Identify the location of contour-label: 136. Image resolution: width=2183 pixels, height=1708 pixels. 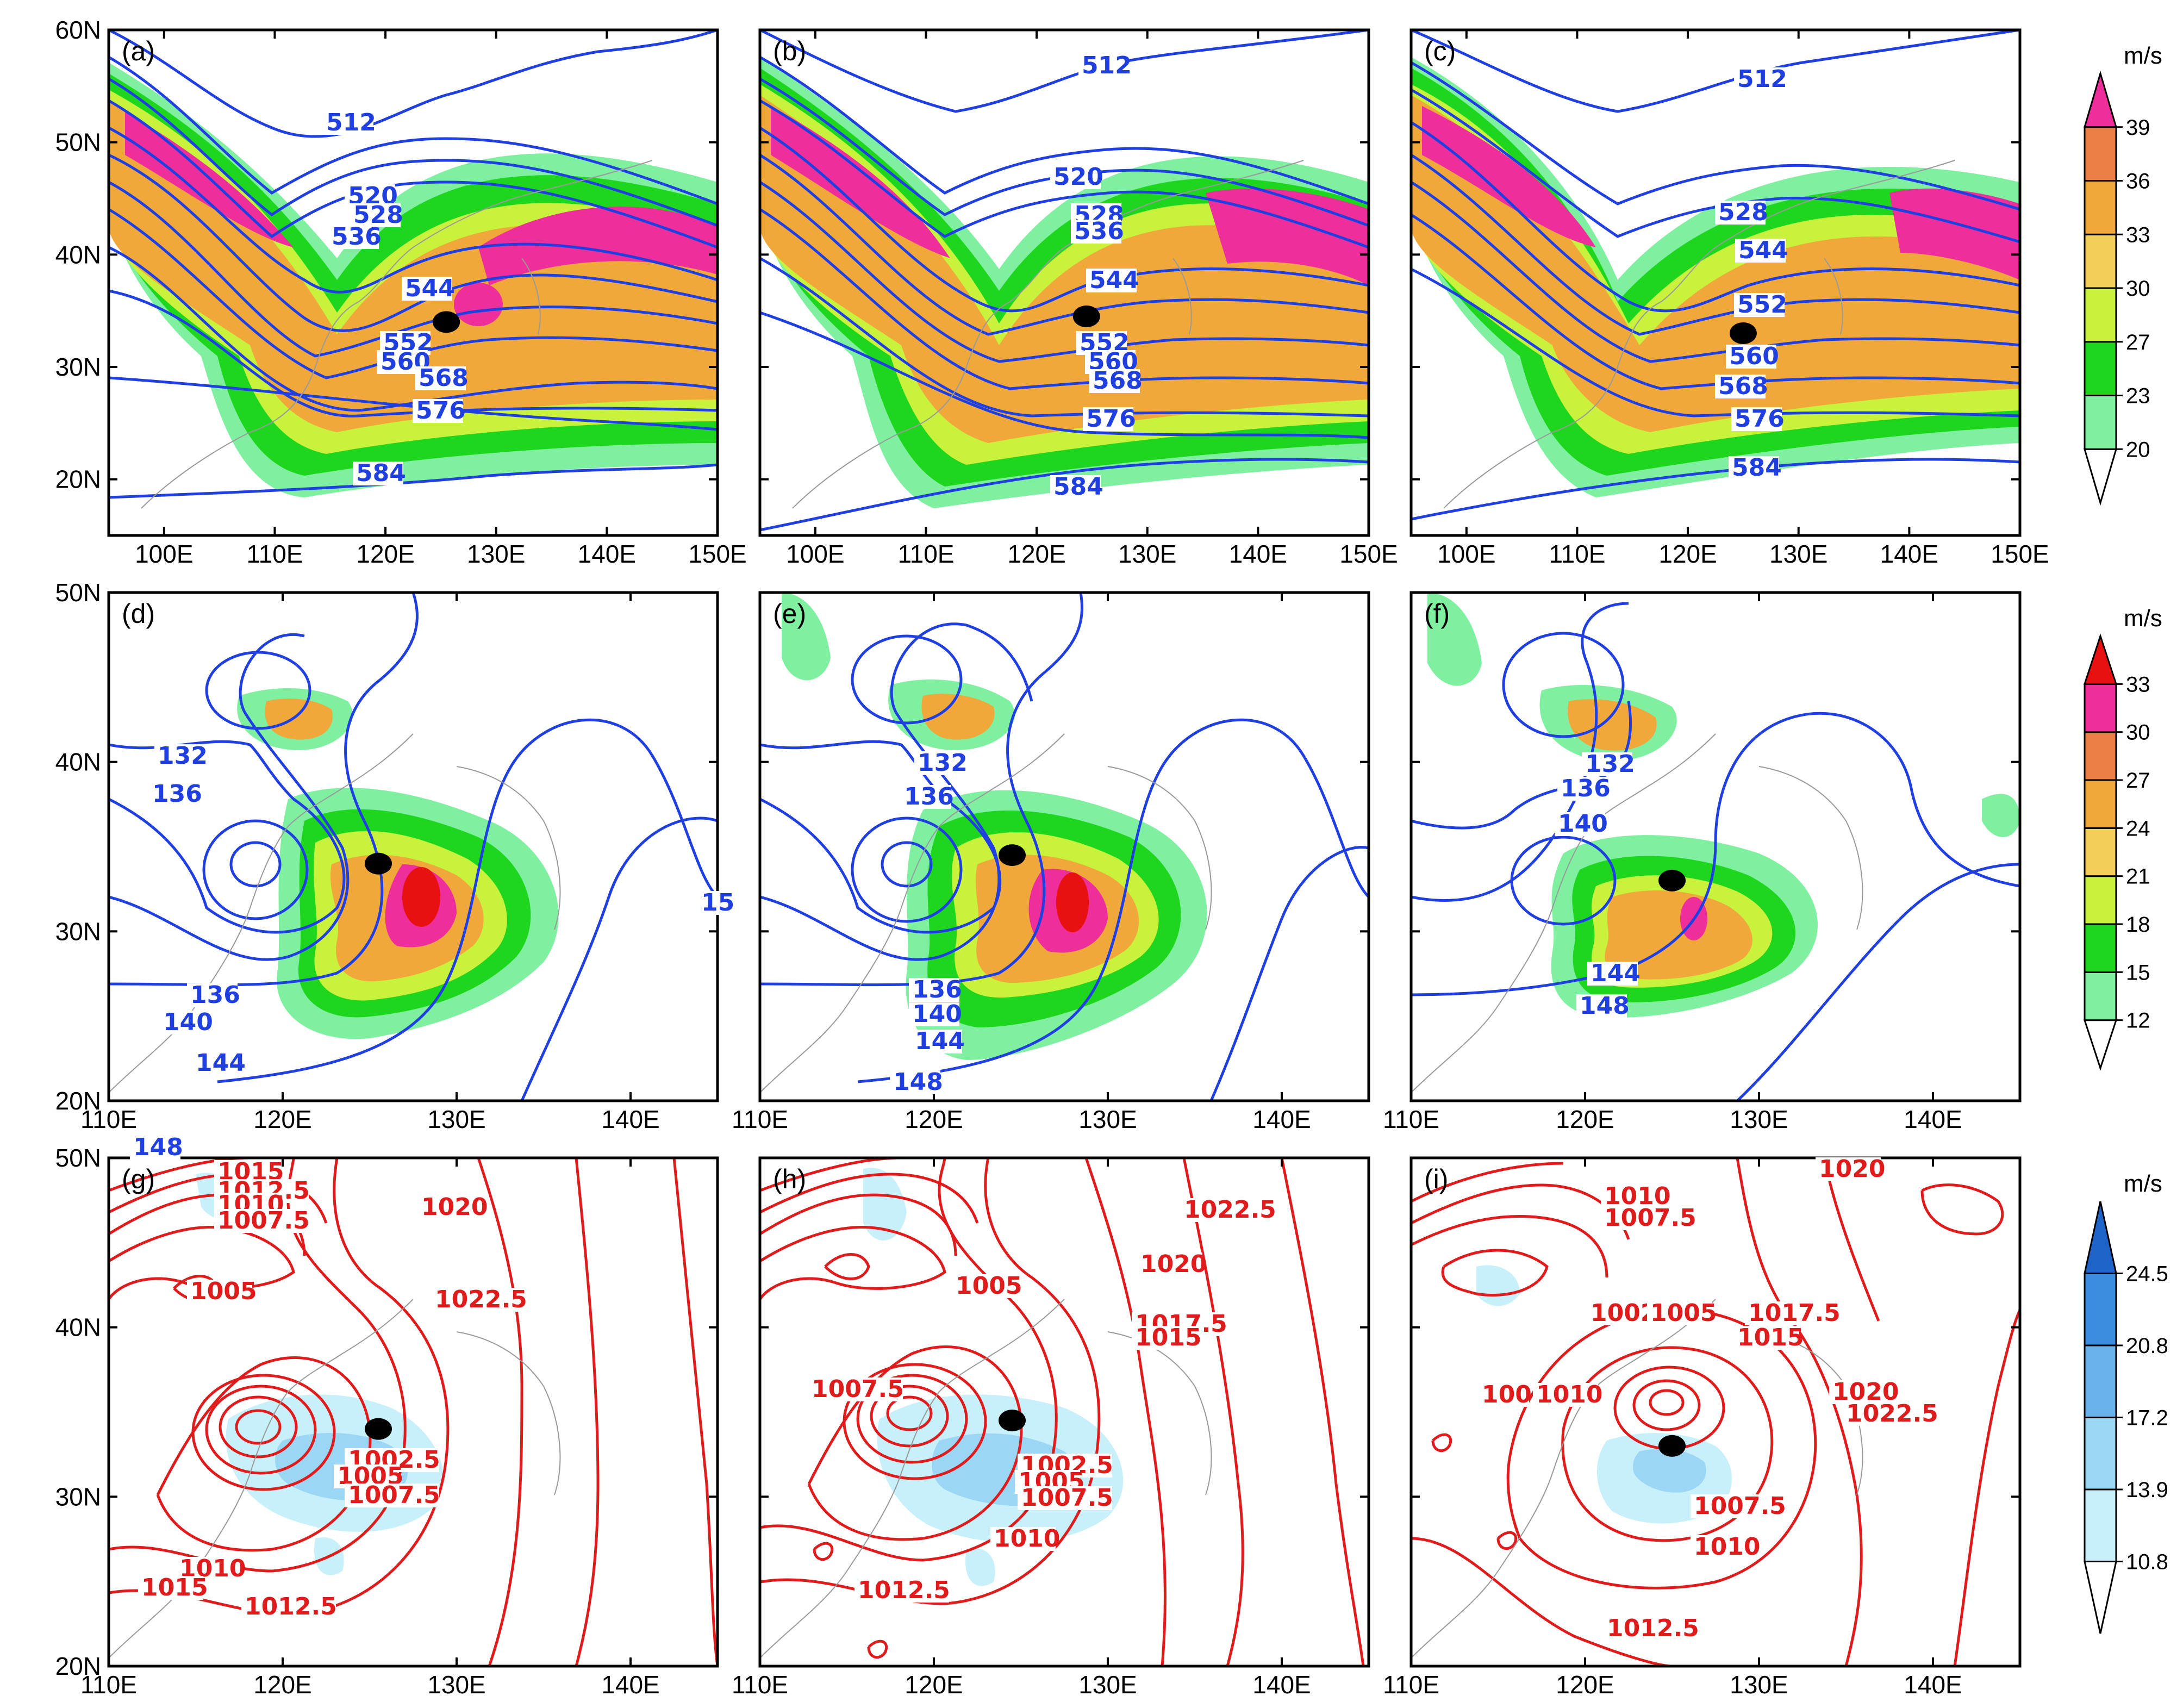
(929, 797).